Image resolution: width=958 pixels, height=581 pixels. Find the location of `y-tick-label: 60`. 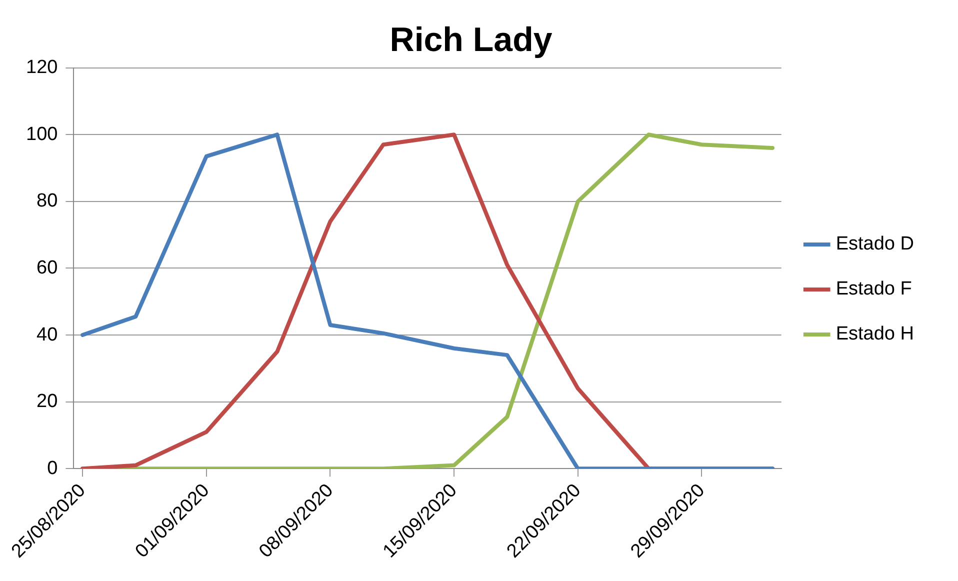

y-tick-label: 60 is located at coordinates (47, 267).